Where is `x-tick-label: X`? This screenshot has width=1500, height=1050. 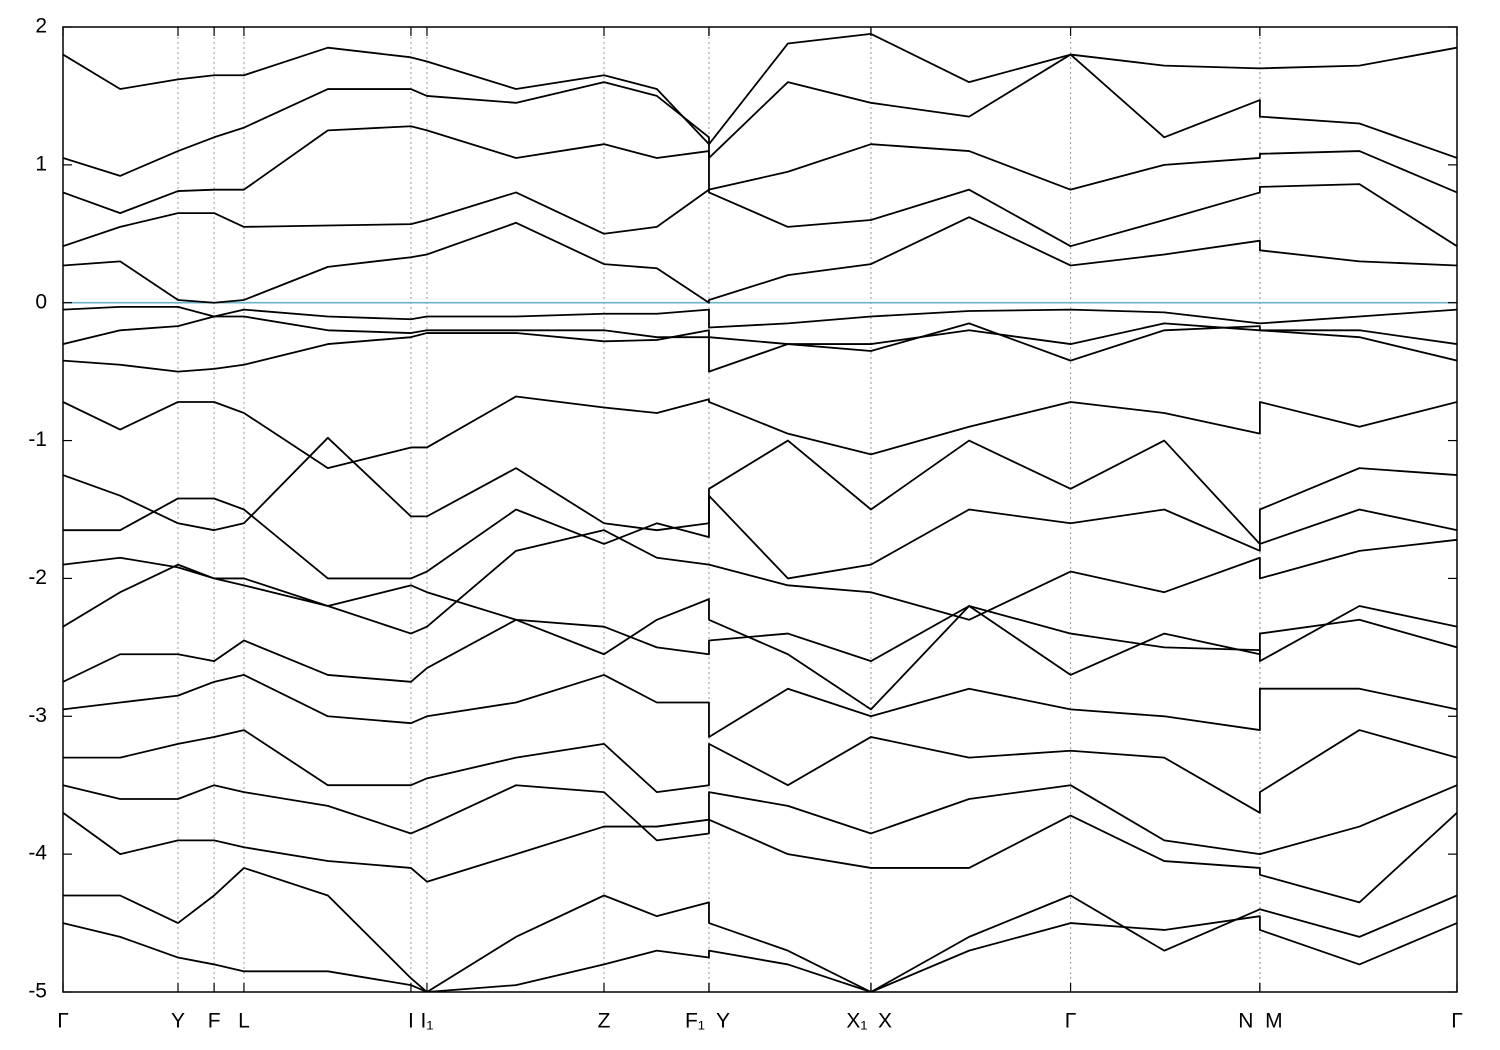 x-tick-label: X is located at coordinates (885, 1021).